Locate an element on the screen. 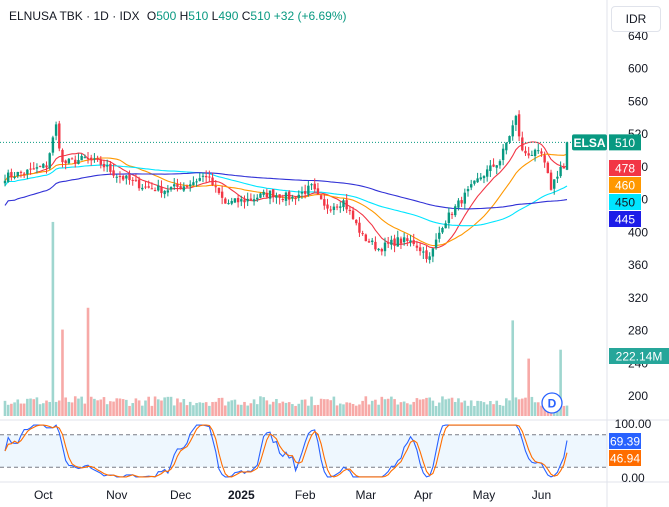 The height and width of the screenshot is (507, 669). price-badge: 510 is located at coordinates (625, 142).